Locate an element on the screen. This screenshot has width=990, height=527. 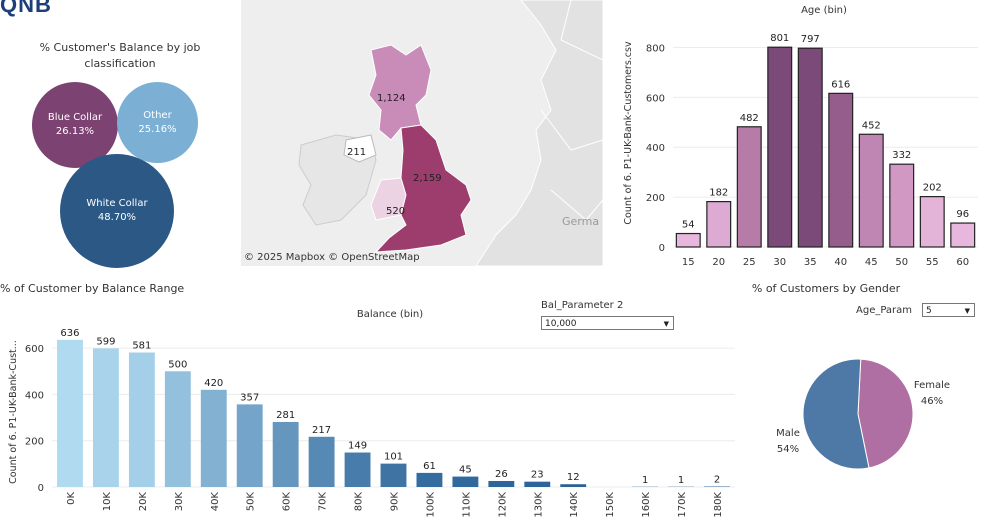
bar-balance-10K is located at coordinates (105, 417).